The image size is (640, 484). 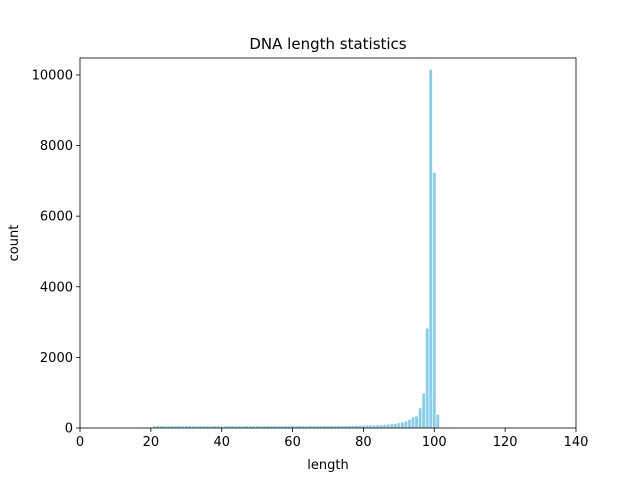 What do you see at coordinates (69, 429) in the screenshot?
I see `y-tick-label: 0` at bounding box center [69, 429].